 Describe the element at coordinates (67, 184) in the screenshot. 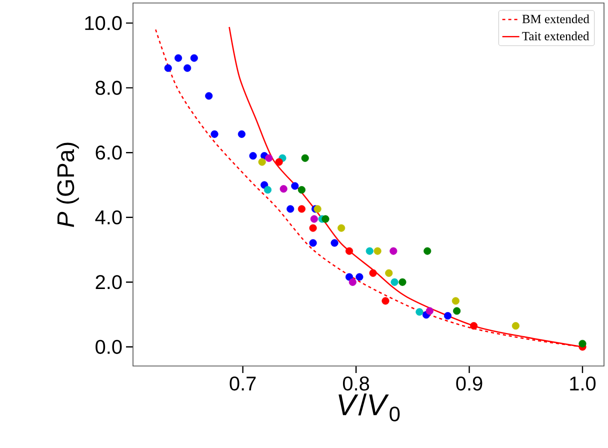

I see `y-axis-title: P (GPa)` at that location.